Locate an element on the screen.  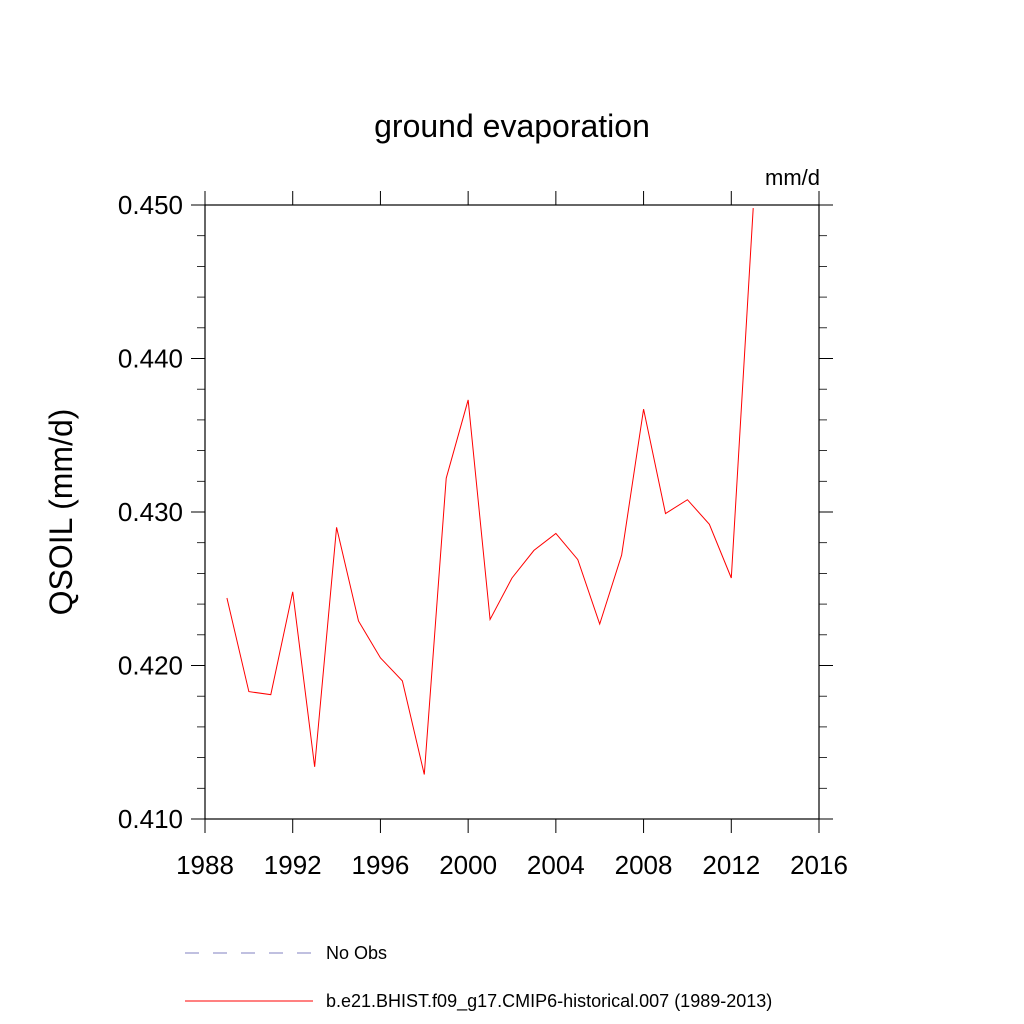
y-tick-labels: 0.410 0.420 0.430 0.440 0.450 is located at coordinates (150, 512).